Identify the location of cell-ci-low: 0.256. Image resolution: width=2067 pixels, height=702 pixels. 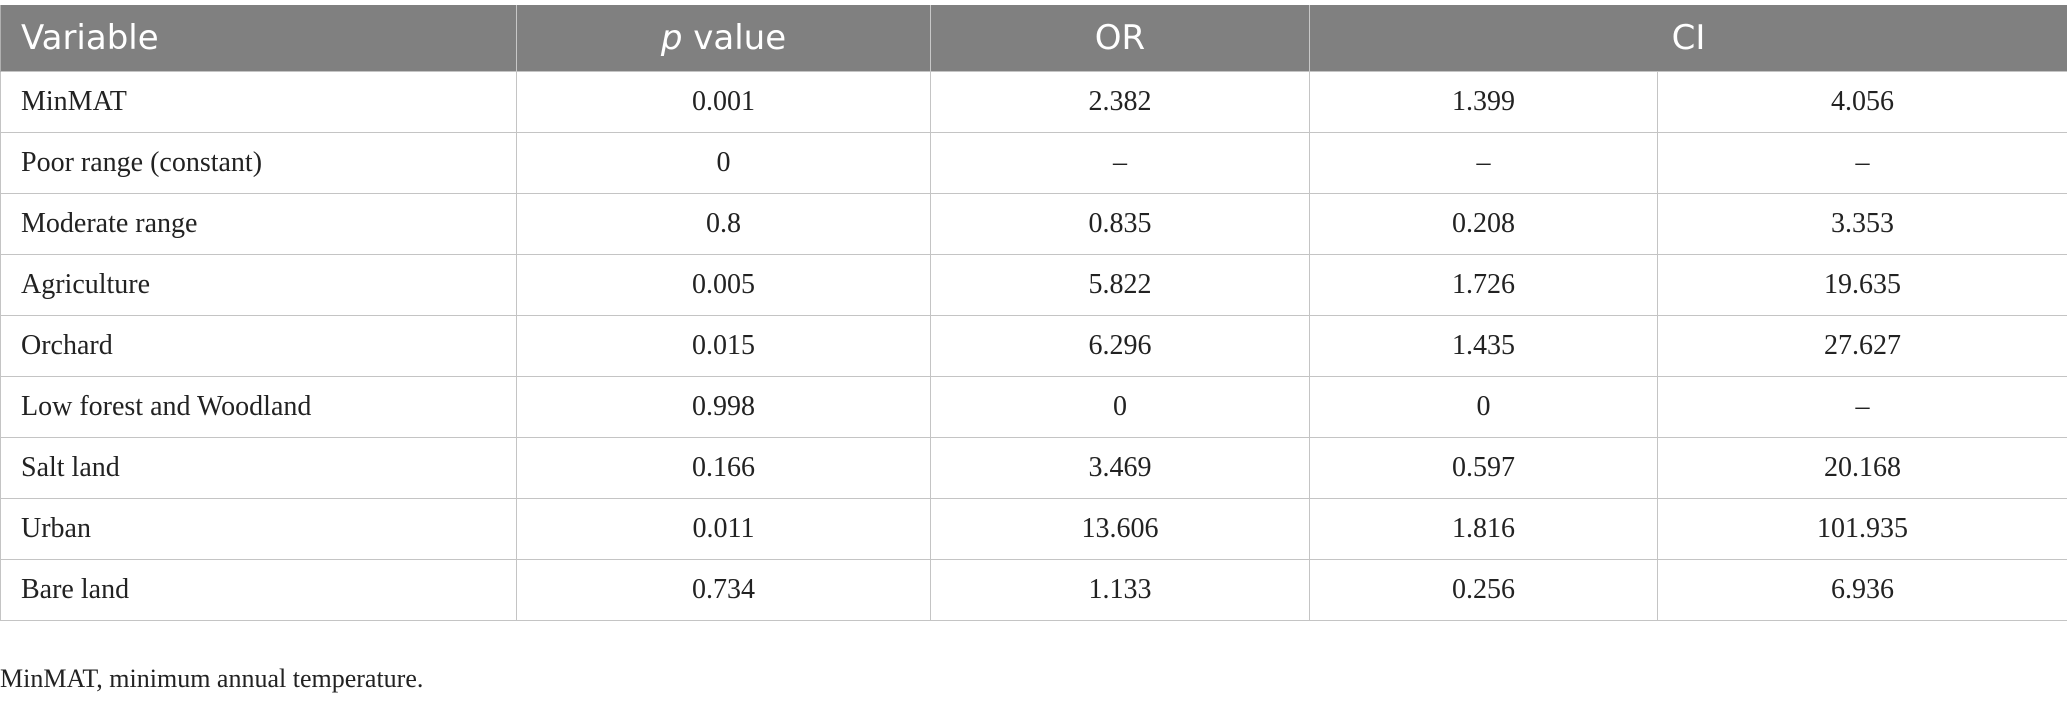
(1483, 590).